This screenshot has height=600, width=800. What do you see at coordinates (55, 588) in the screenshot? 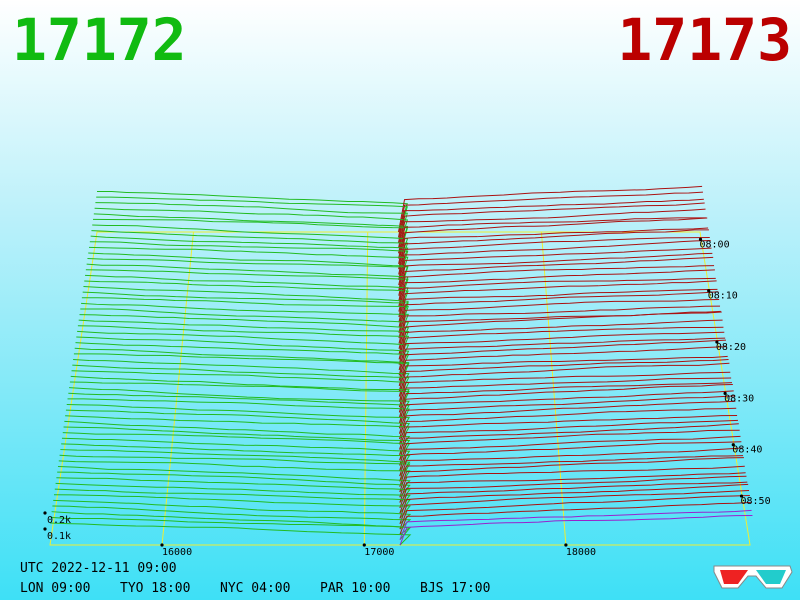
I see `world-clock: LON 09:00` at bounding box center [55, 588].